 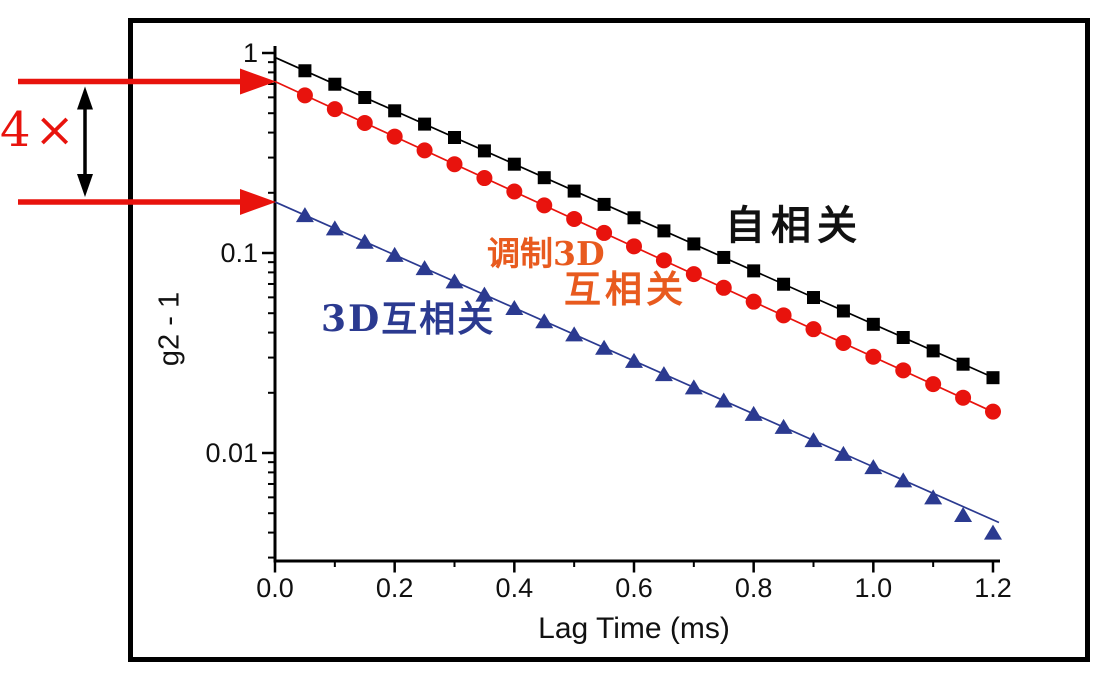 I want to click on y-tick-label: 0.01, so click(x=231, y=453).